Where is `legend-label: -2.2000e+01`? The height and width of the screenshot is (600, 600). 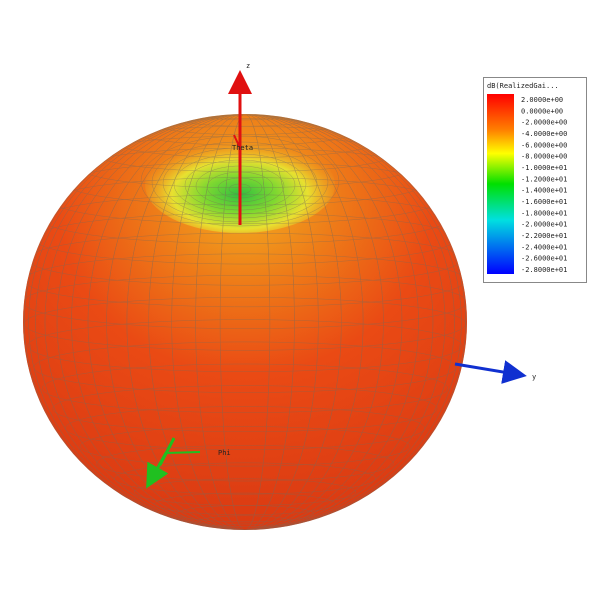
legend-label: -2.2000e+01 is located at coordinates (544, 236).